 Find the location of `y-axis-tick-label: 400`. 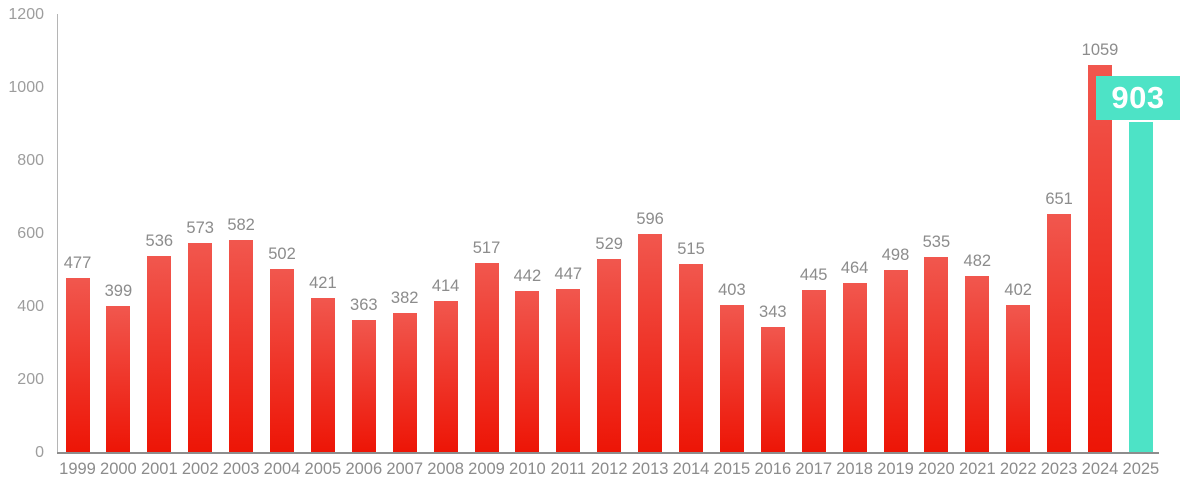

y-axis-tick-label: 400 is located at coordinates (30, 306).